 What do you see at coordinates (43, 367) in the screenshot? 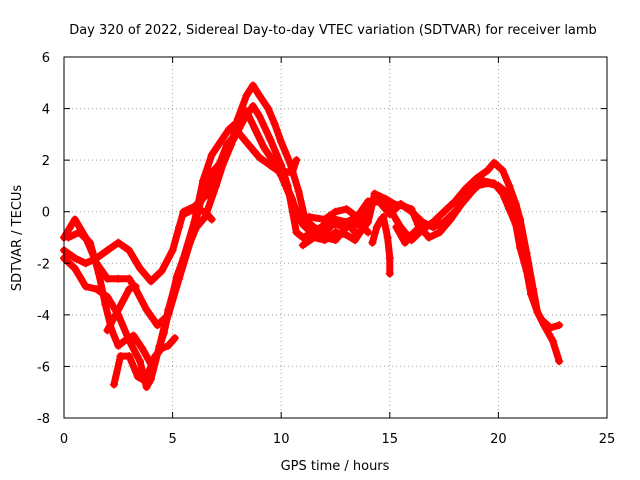
I see `y-tick-label: -6` at bounding box center [43, 367].